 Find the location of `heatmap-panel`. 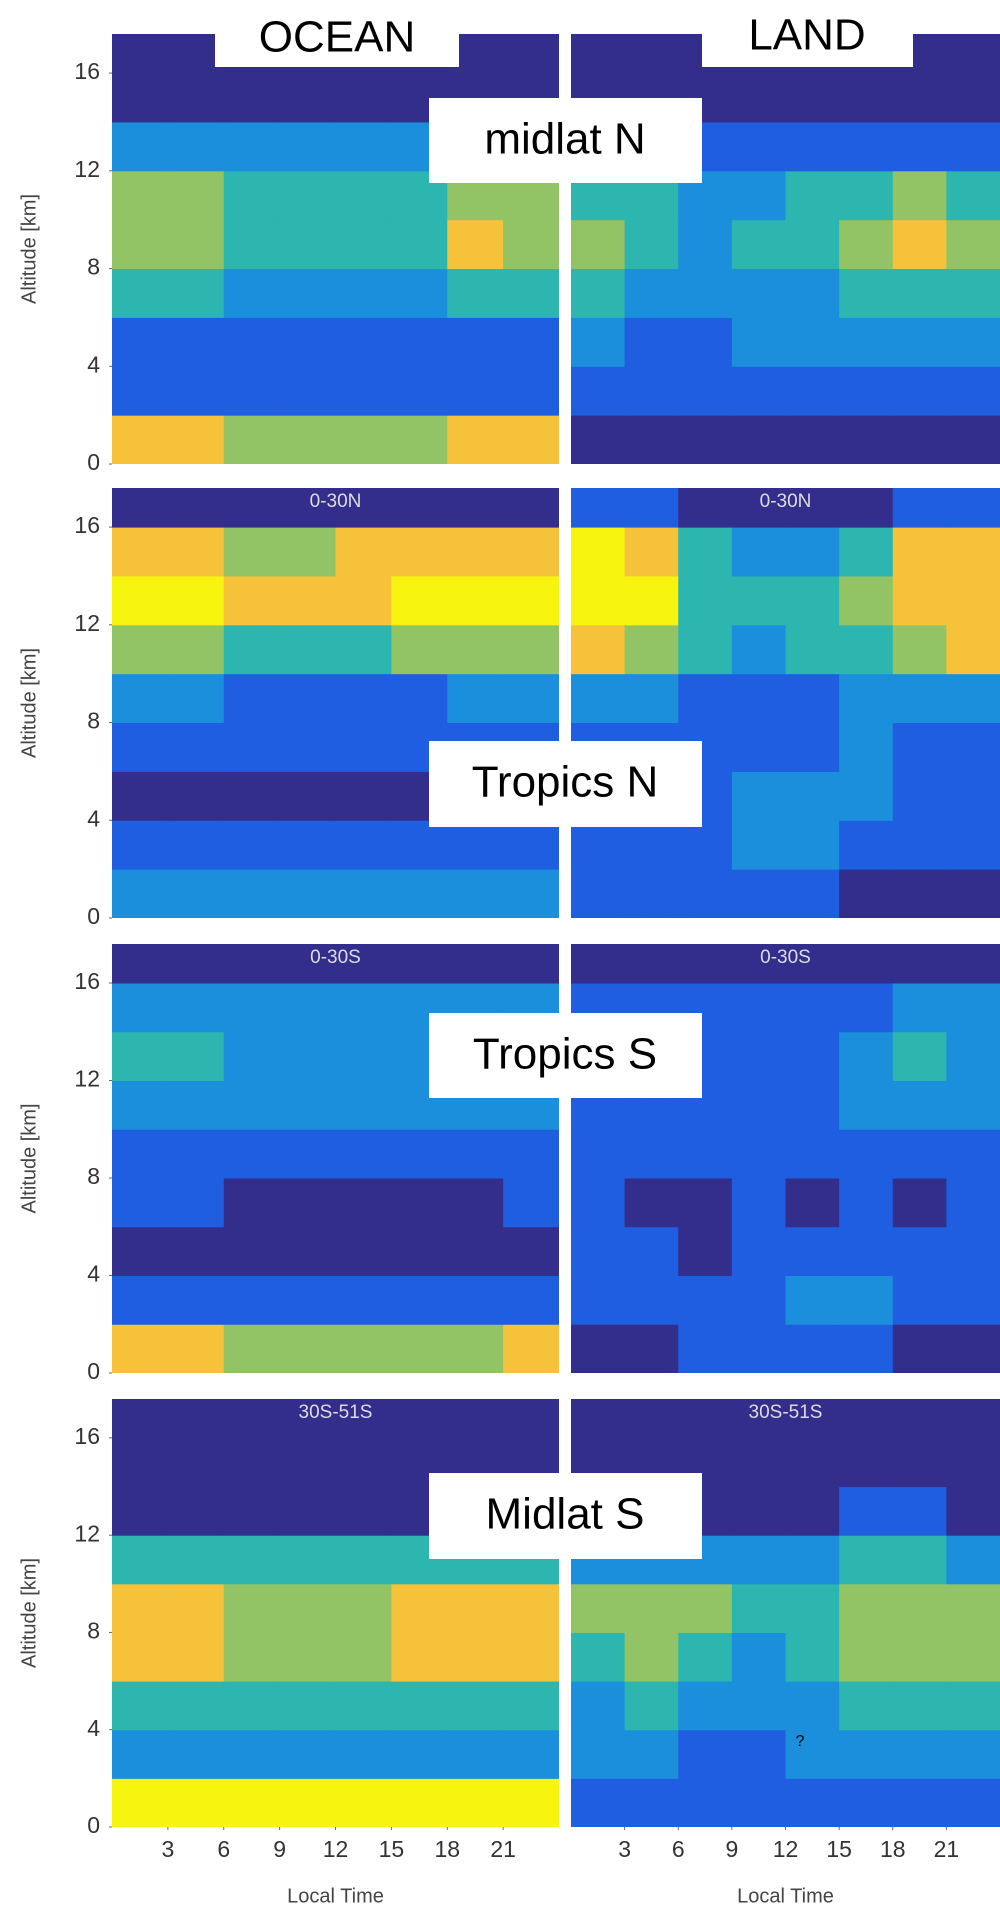

heatmap-panel is located at coordinates (785, 1158).